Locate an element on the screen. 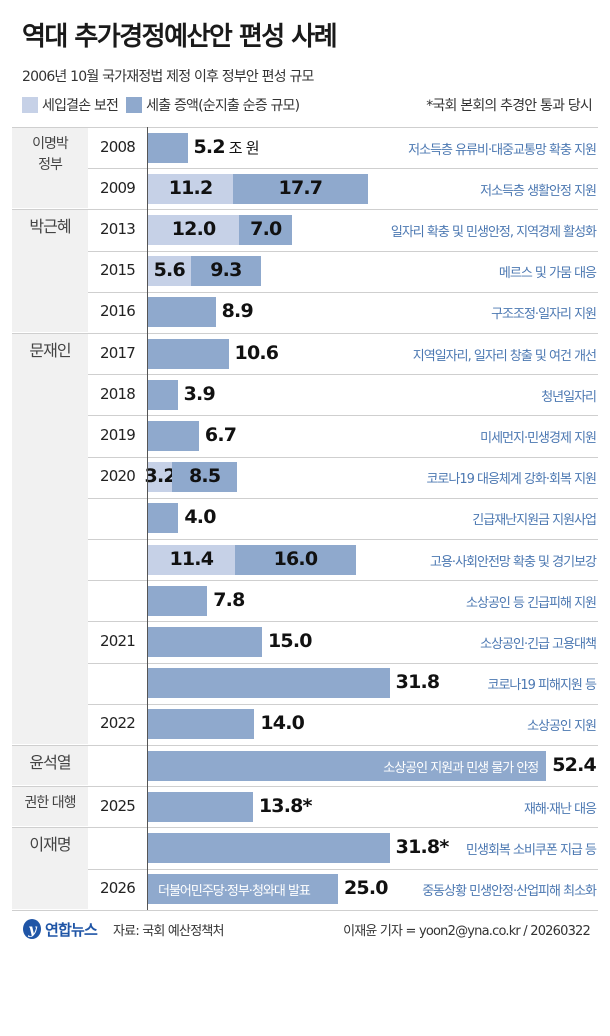 This screenshot has width=610, height=1036. yonhap-logo: y 연합뉴스 is located at coordinates (60, 929).